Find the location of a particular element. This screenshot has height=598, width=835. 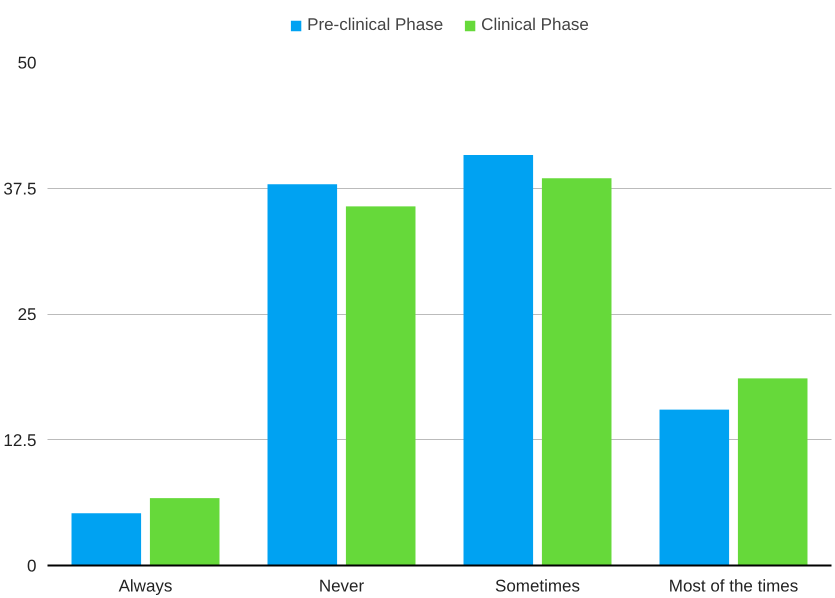

y-tick-label: 0 is located at coordinates (32, 566).